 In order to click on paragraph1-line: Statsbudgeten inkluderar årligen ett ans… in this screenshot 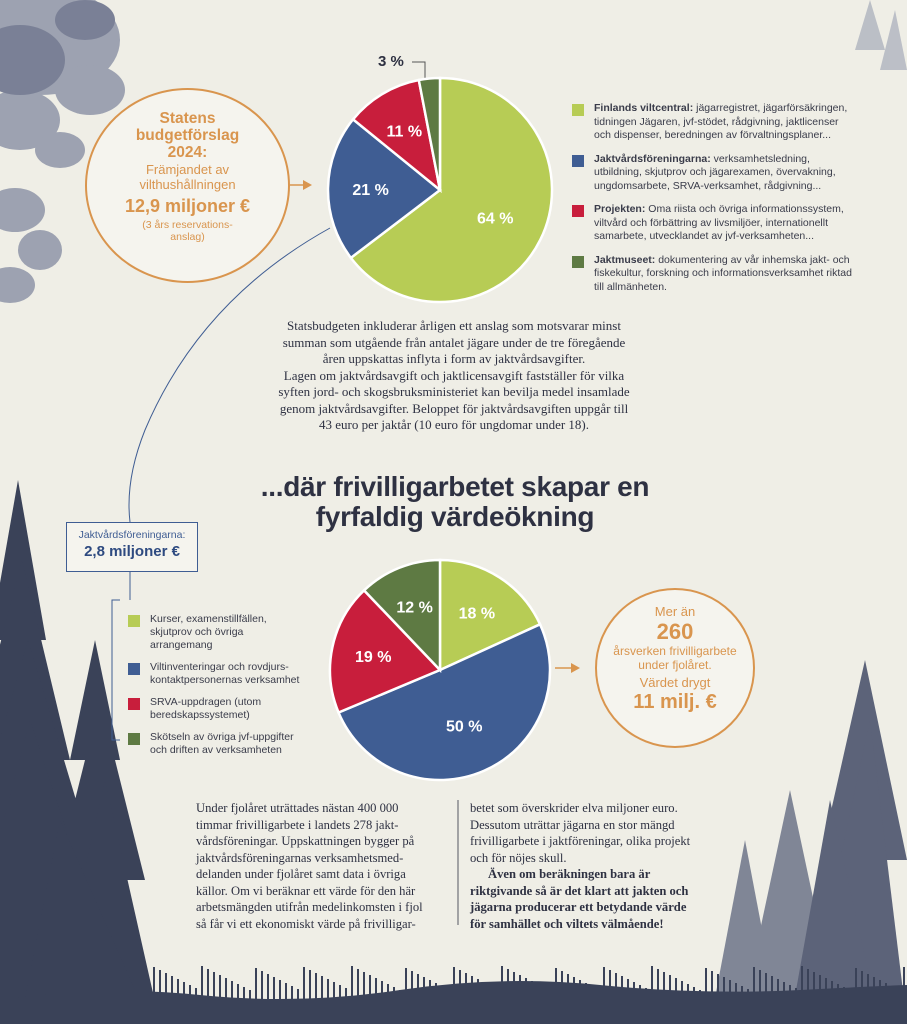, I will do `click(454, 325)`.